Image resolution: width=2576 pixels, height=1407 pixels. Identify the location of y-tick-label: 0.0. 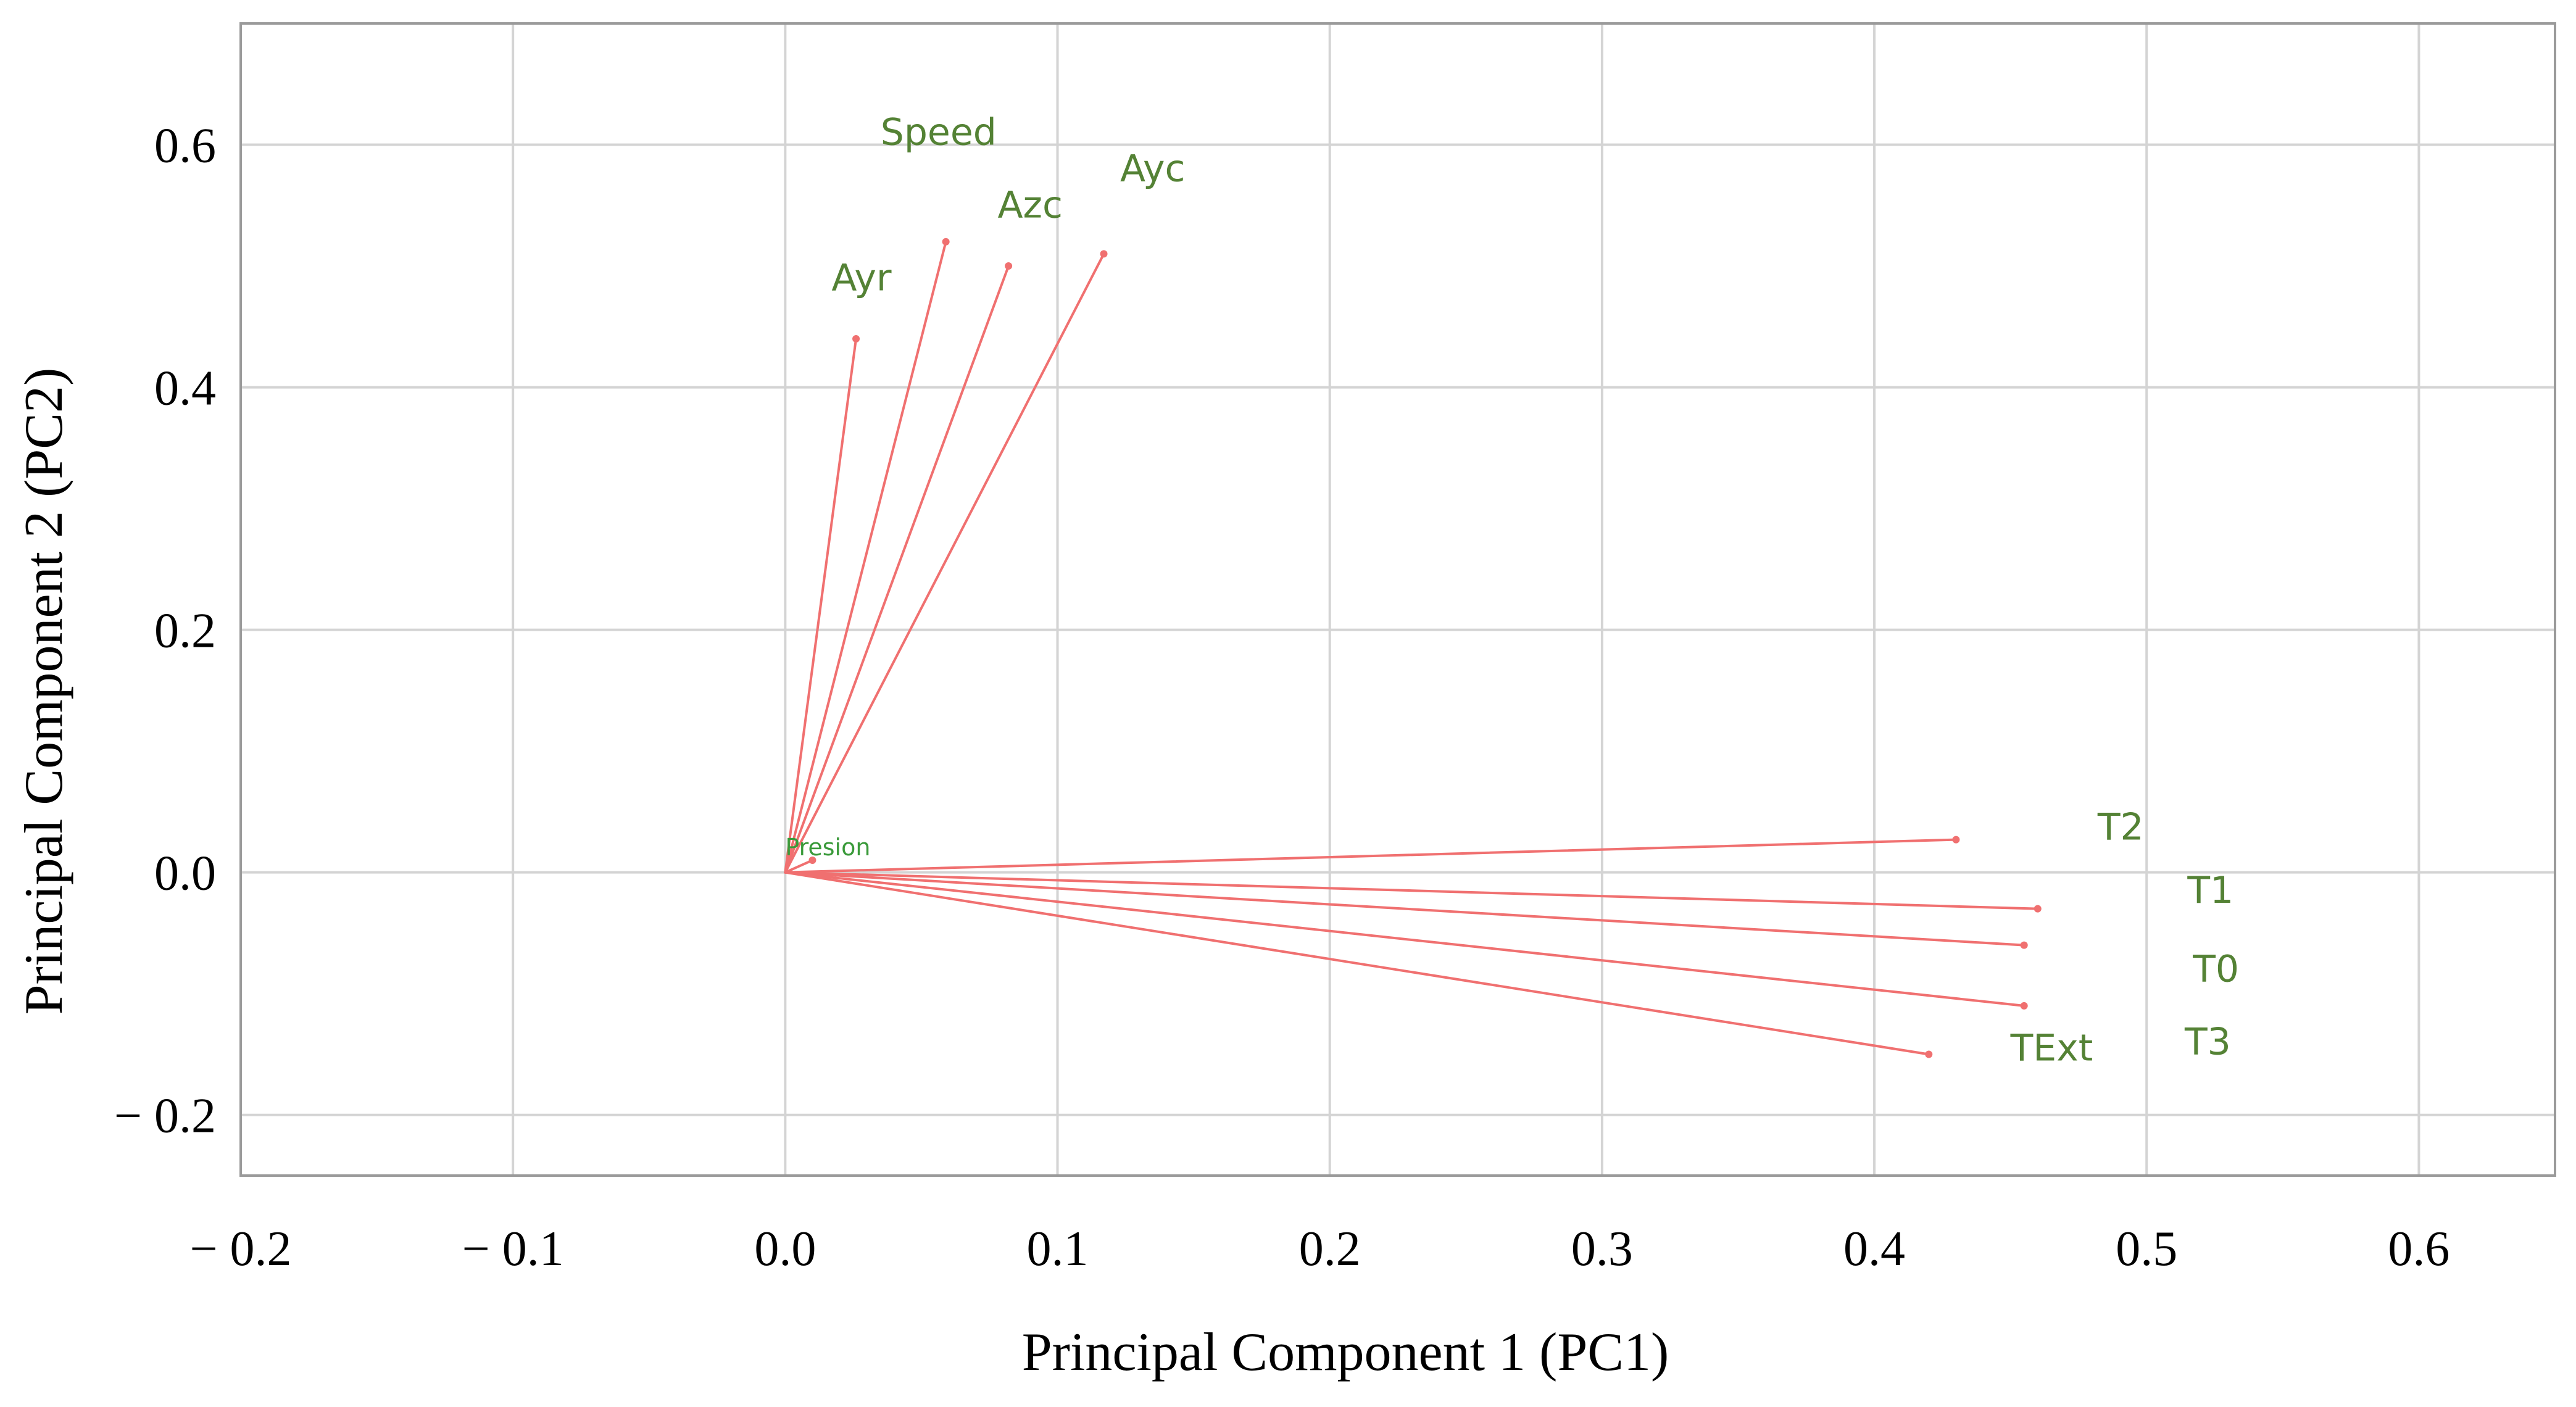
(185, 874).